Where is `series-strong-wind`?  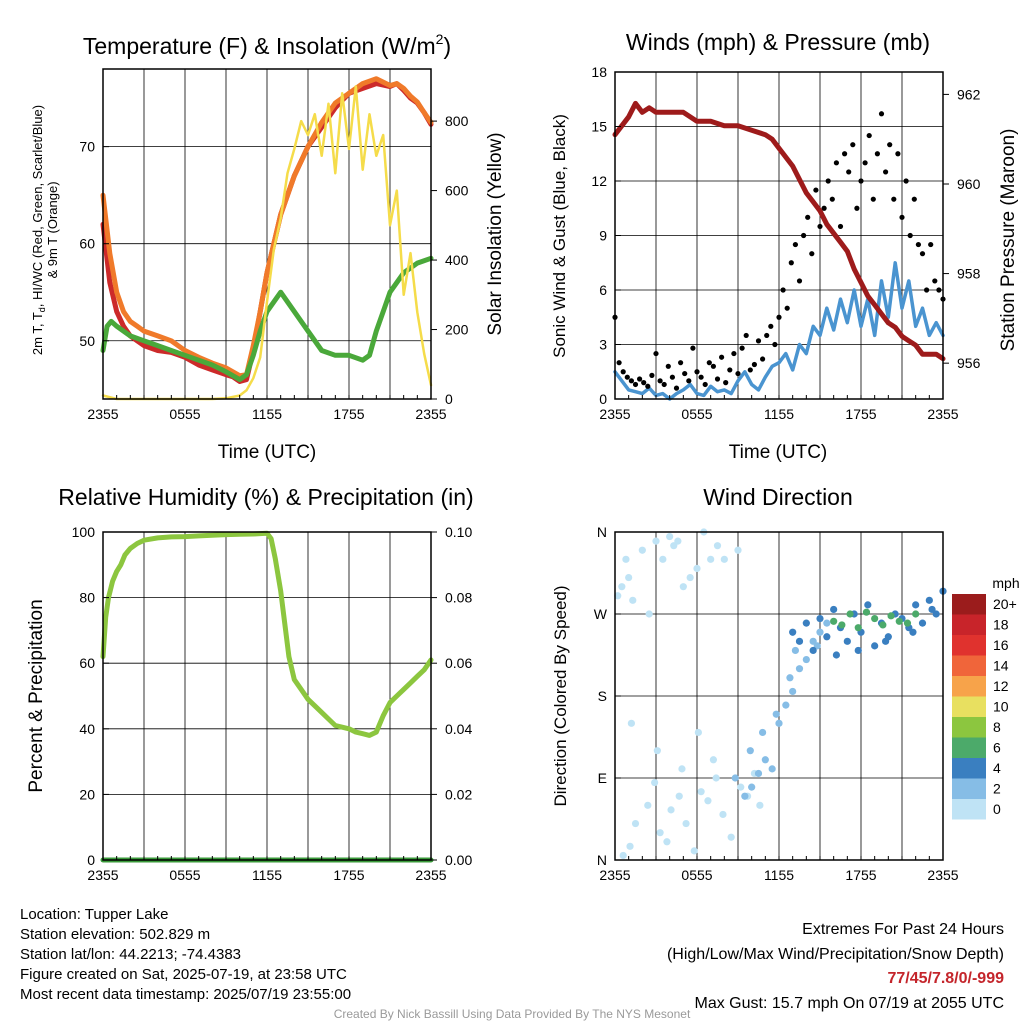
series-strong-wind is located at coordinates (868, 623).